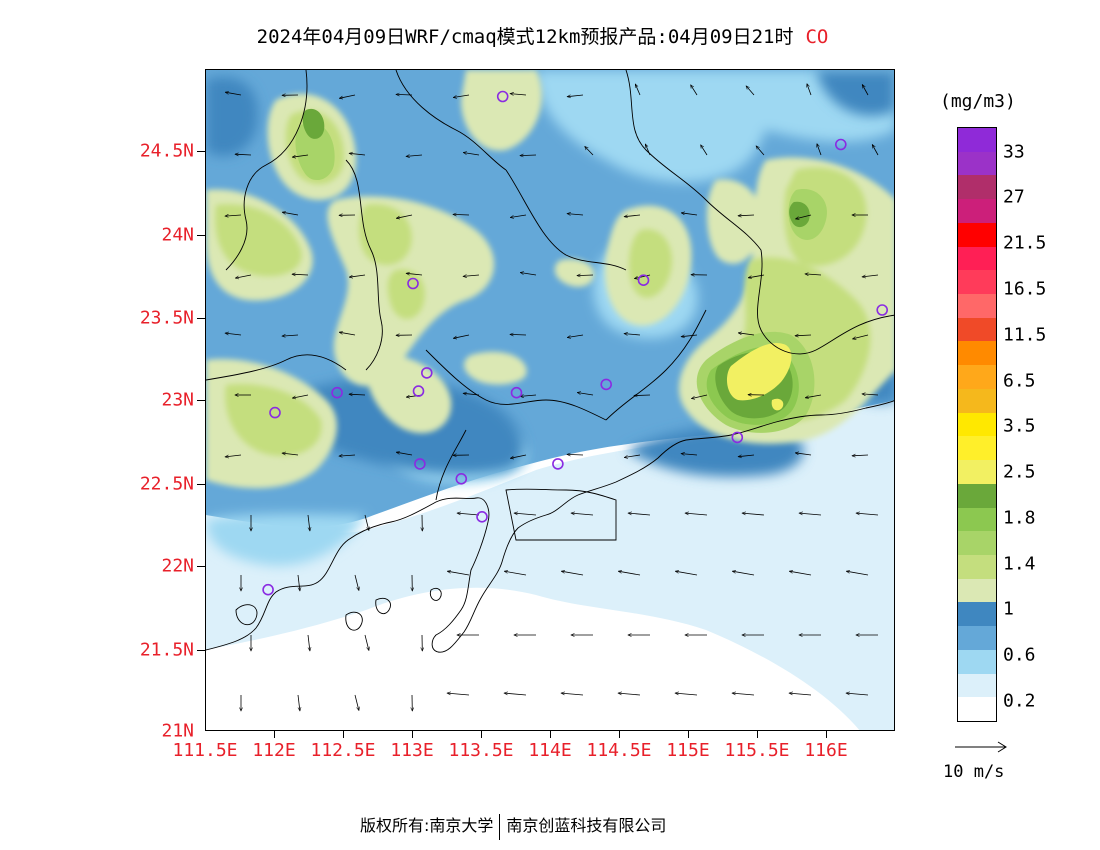 Image resolution: width=1100 pixels, height=850 pixels. What do you see at coordinates (177, 731) in the screenshot?
I see `lat-label-21: 21N` at bounding box center [177, 731].